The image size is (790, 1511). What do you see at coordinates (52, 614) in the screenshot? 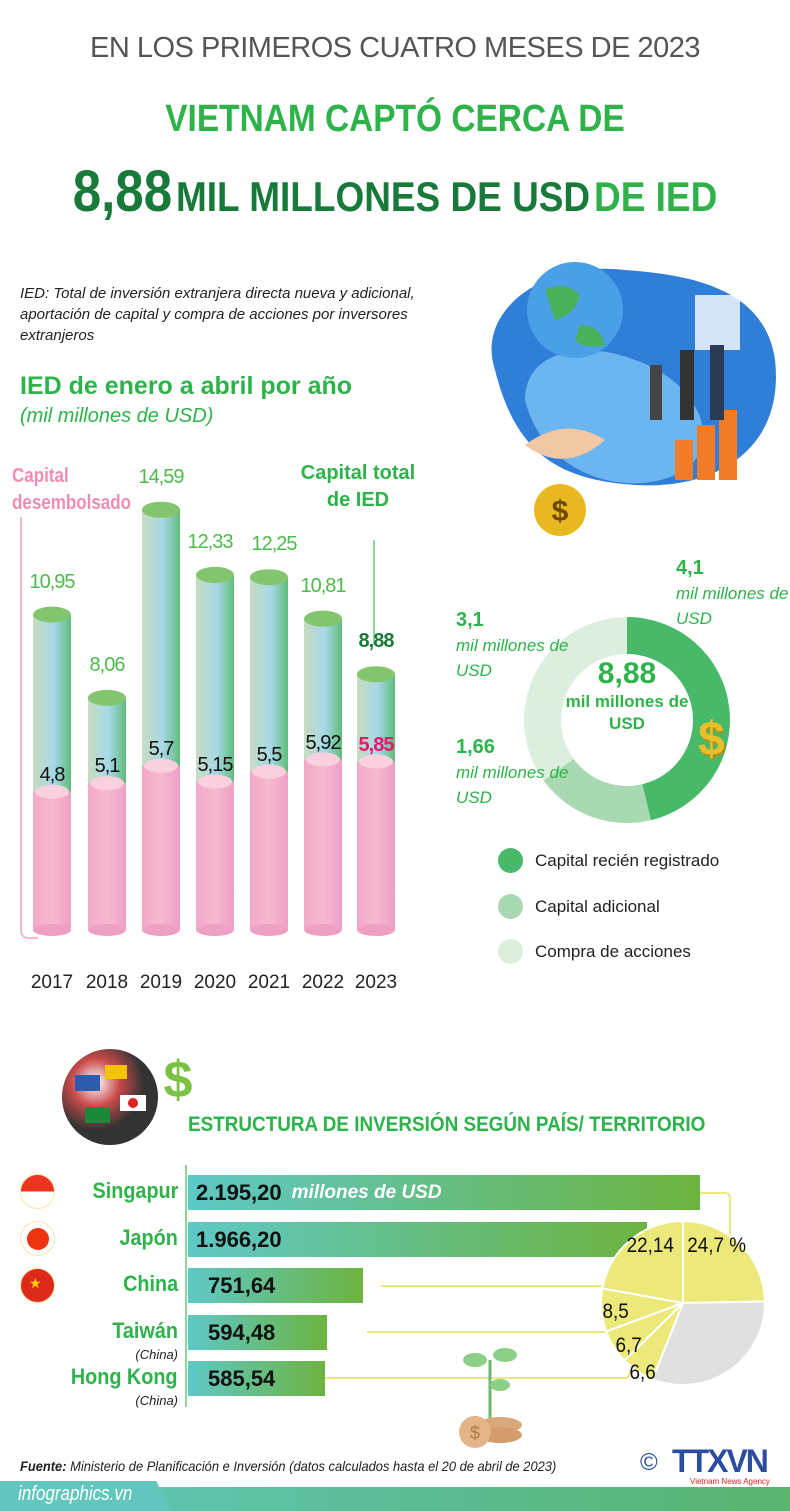
I see `bar-total-top-2017` at bounding box center [52, 614].